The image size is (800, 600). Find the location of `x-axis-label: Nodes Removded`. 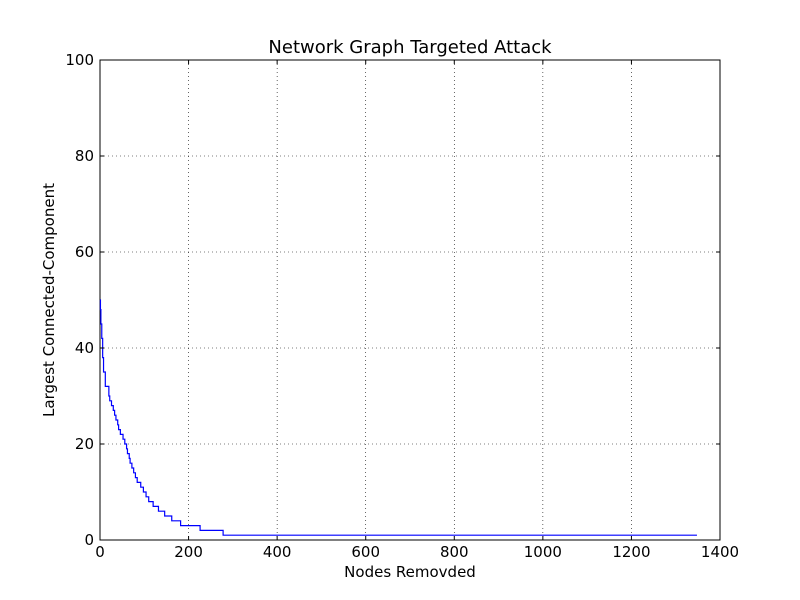

x-axis-label: Nodes Removded is located at coordinates (410, 572).